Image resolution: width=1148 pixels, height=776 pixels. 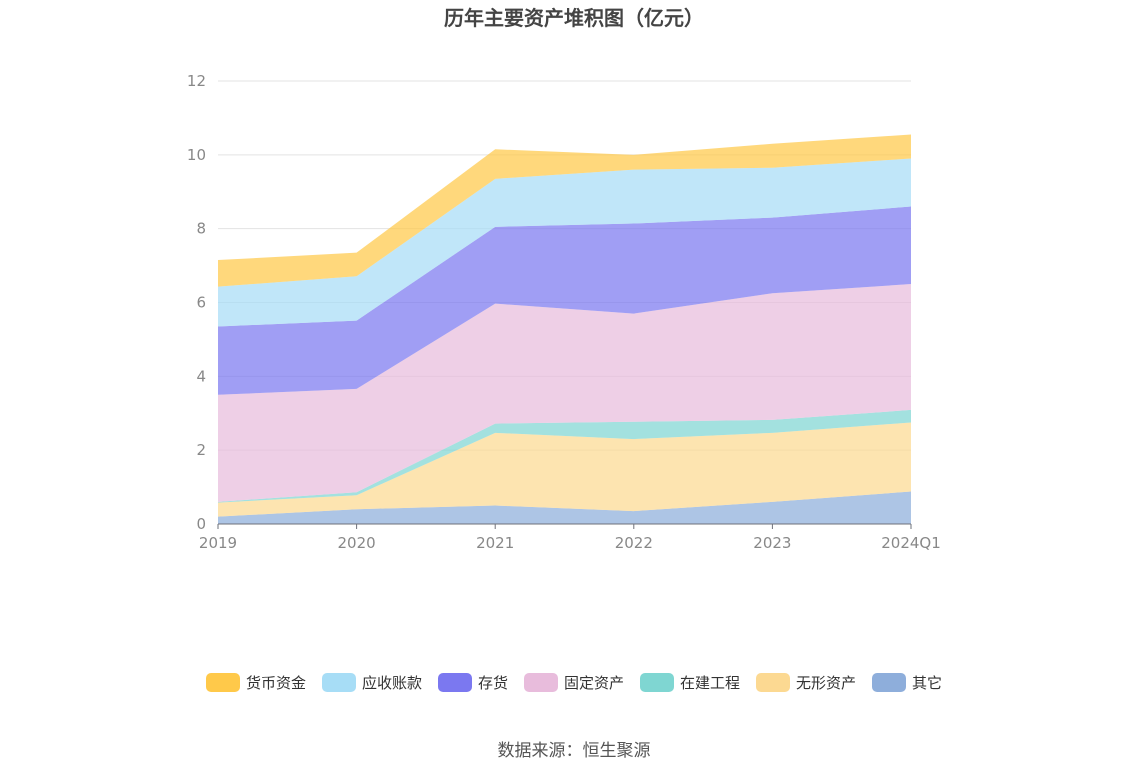 I want to click on legend-label: 存货, so click(x=492, y=683).